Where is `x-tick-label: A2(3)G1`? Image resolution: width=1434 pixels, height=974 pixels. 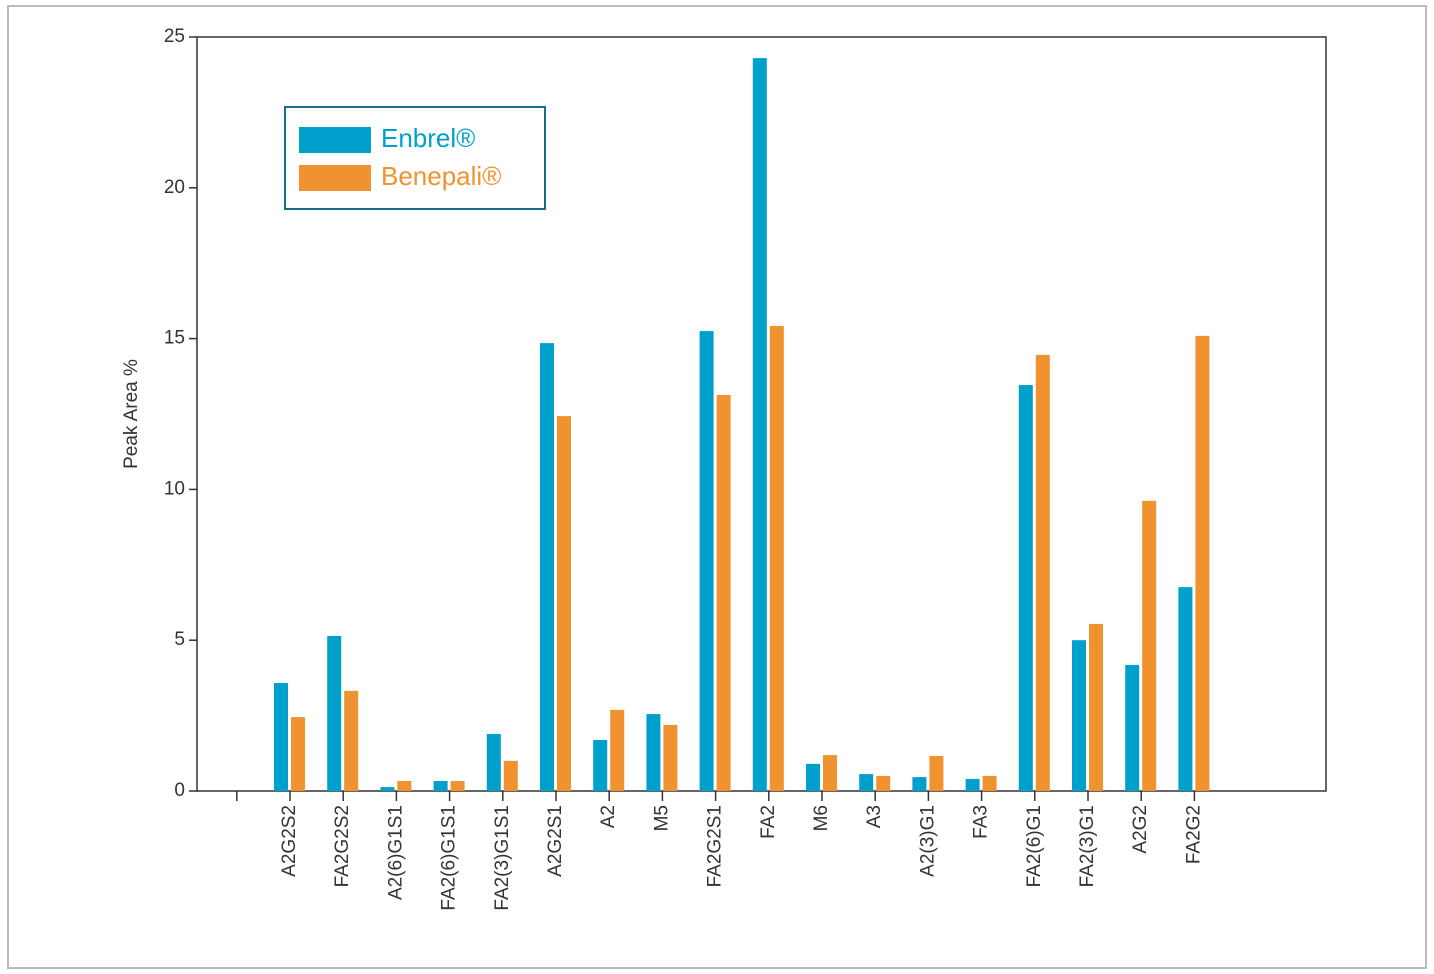
x-tick-label: A2(3)G1 is located at coordinates (927, 841).